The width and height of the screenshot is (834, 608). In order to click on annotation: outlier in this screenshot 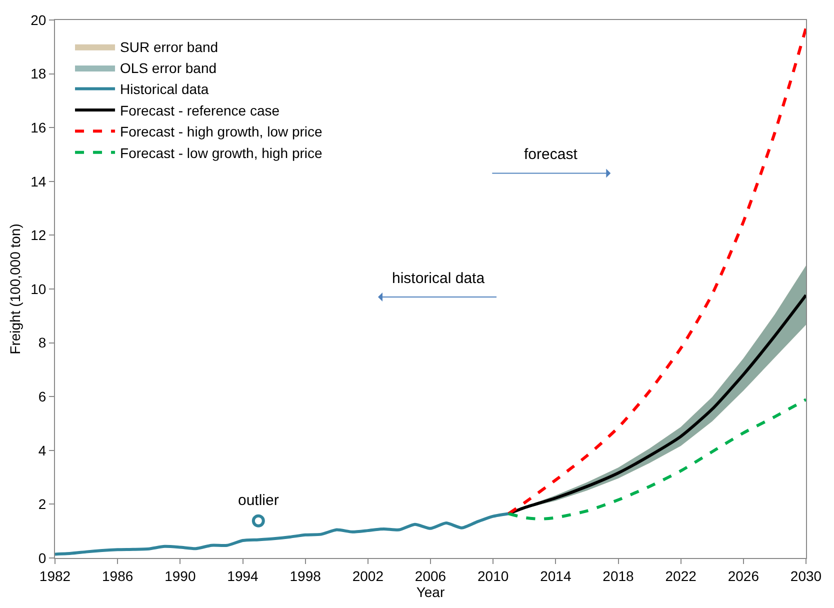, I will do `click(258, 500)`.